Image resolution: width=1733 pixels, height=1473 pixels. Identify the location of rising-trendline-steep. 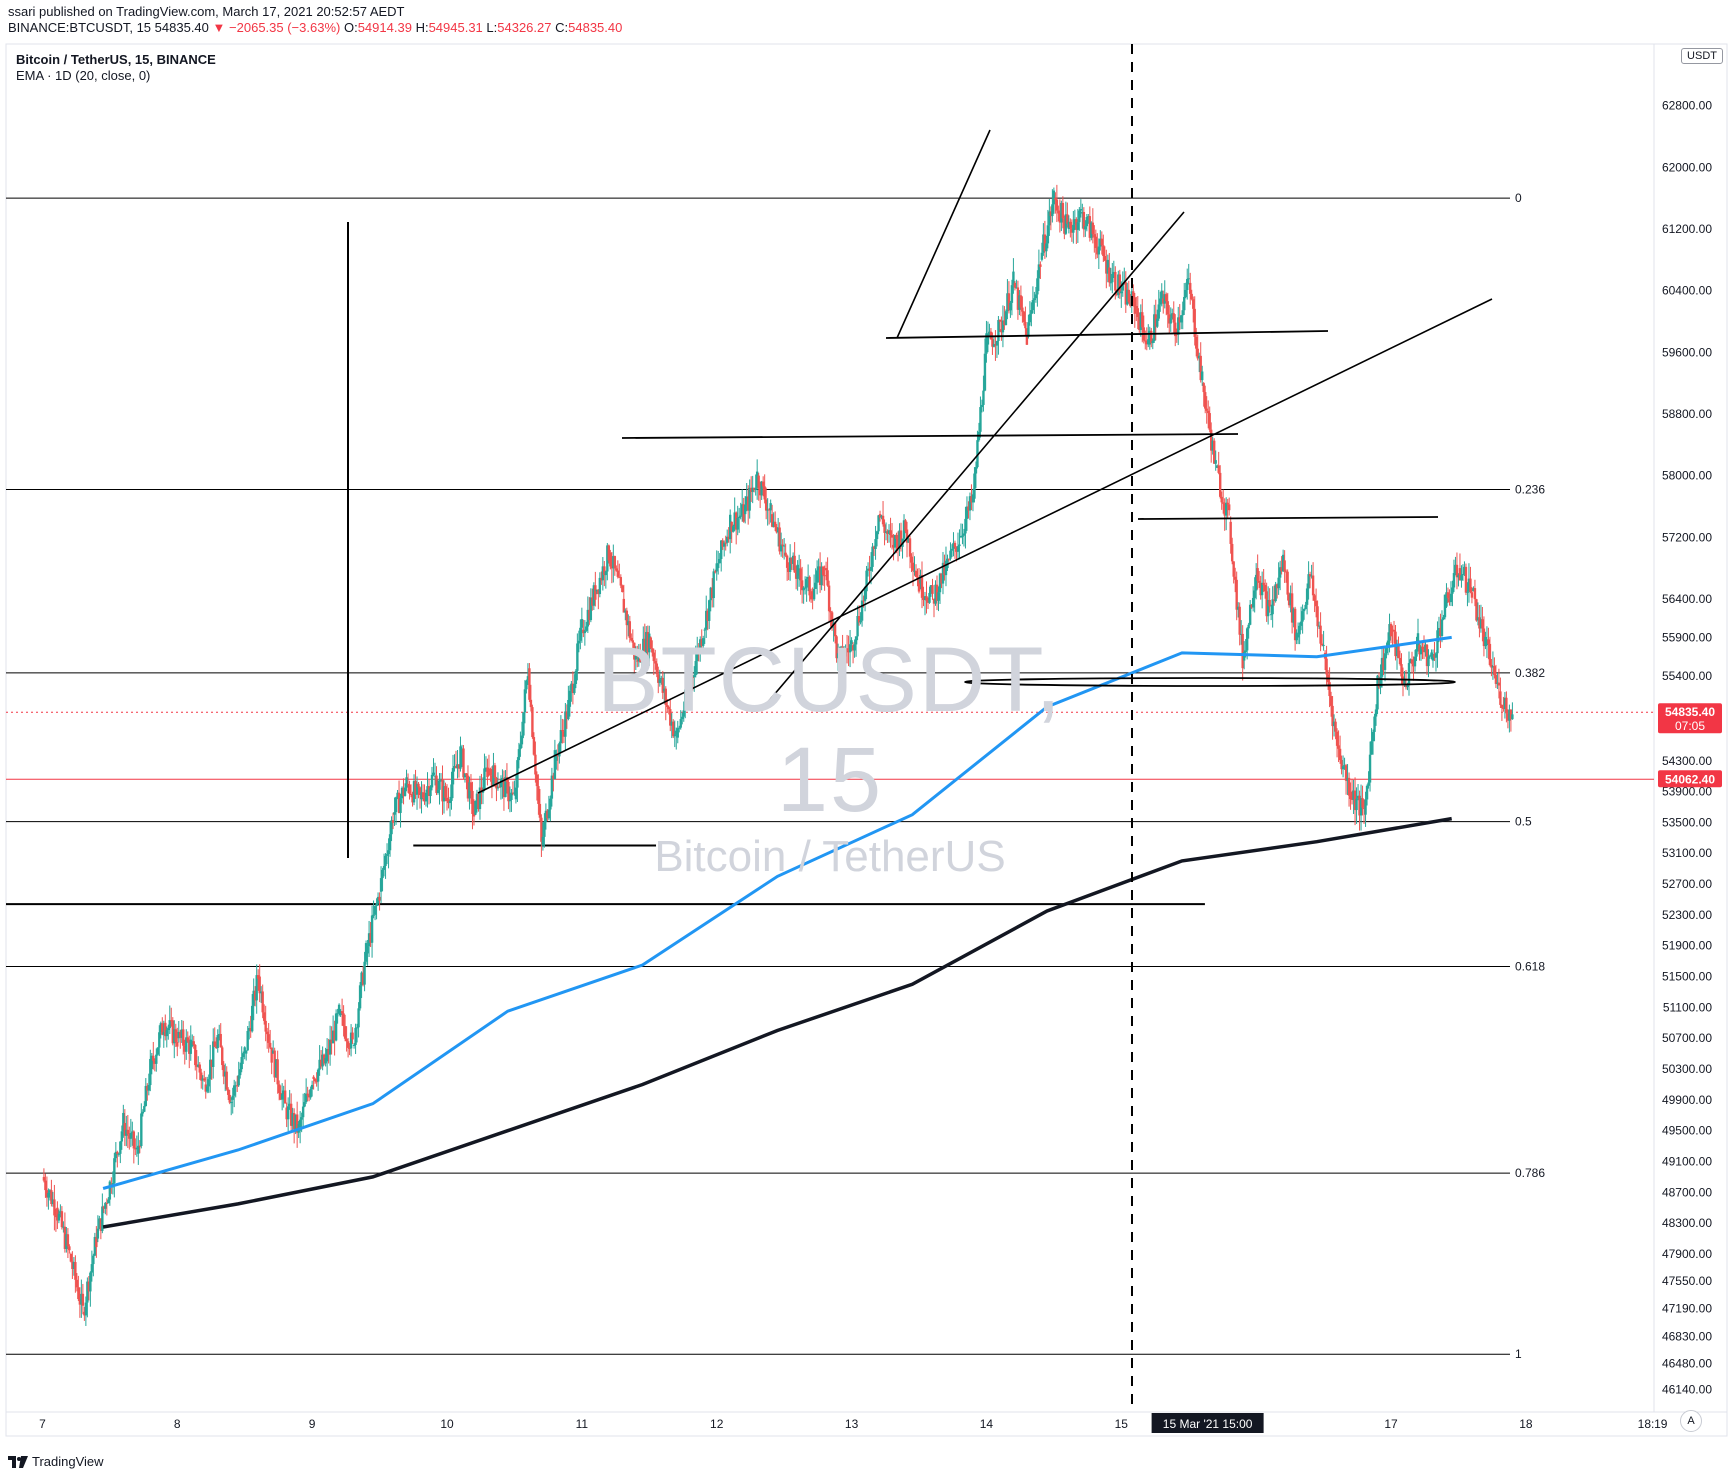
(973, 460).